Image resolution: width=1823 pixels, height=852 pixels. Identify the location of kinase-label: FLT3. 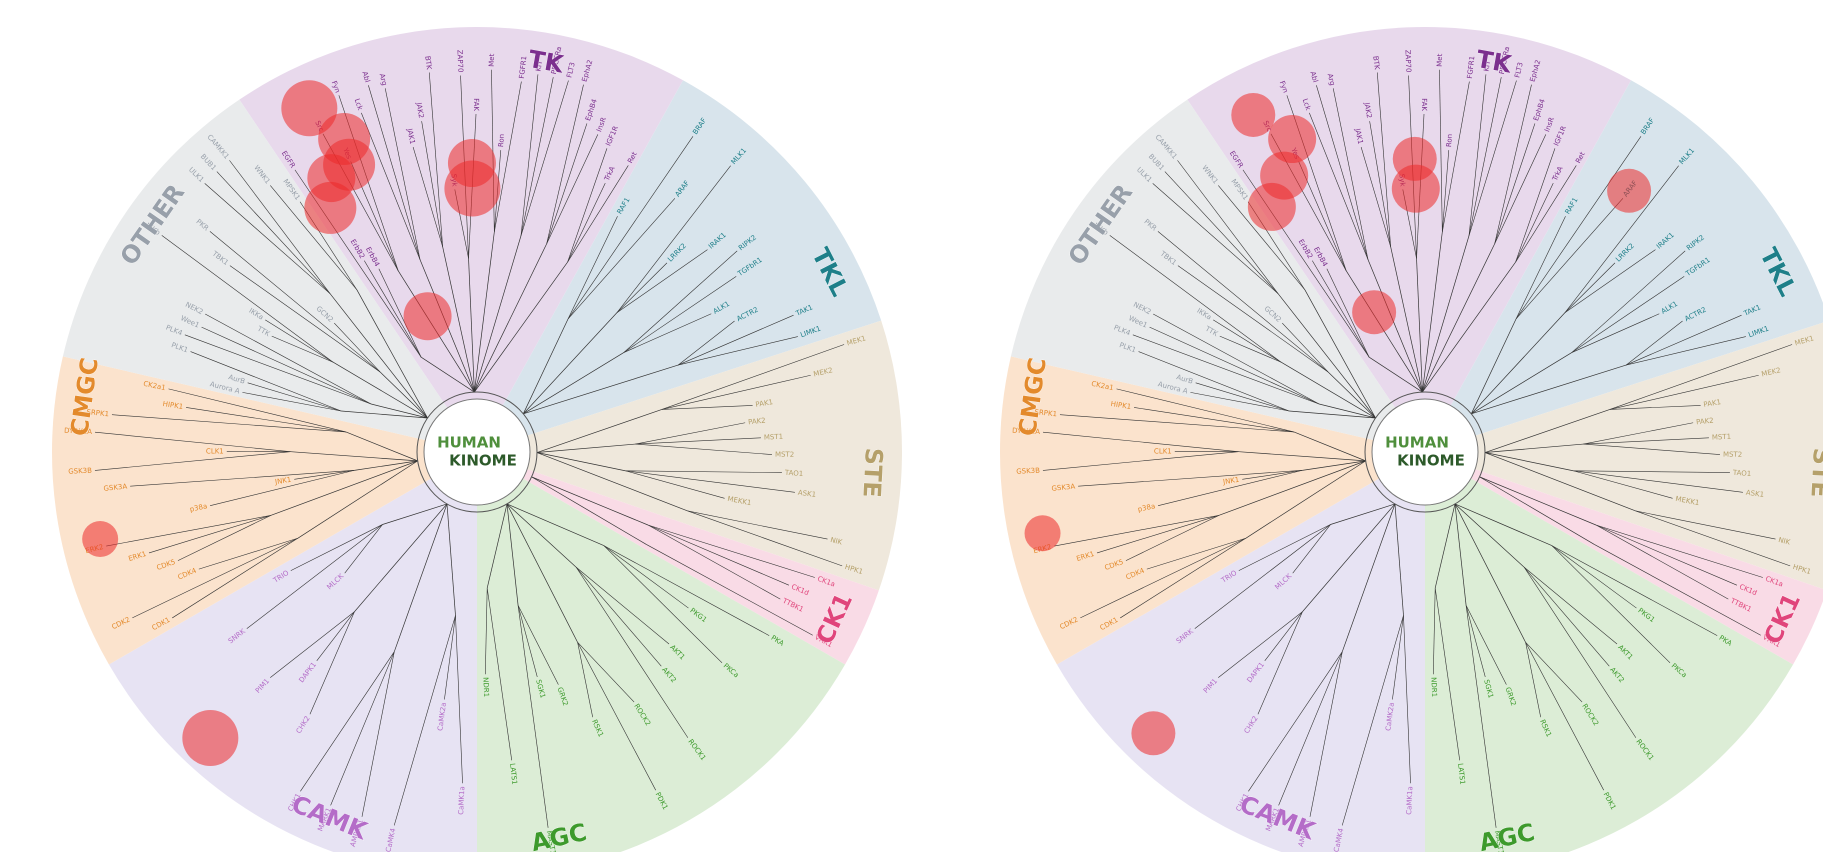
(571, 69).